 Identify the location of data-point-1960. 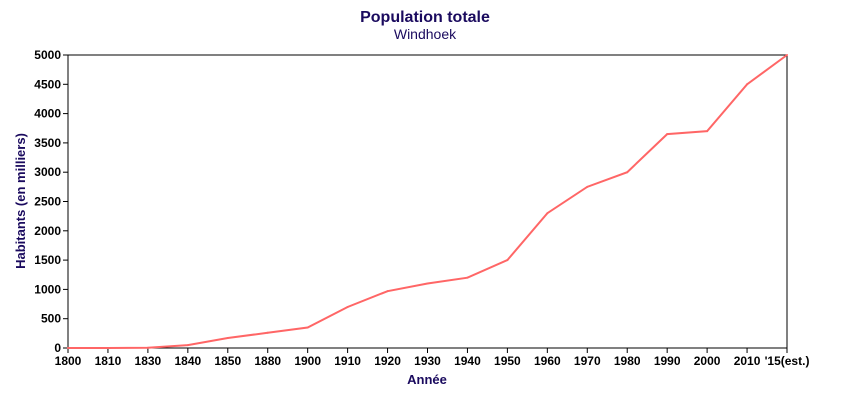
(547, 213).